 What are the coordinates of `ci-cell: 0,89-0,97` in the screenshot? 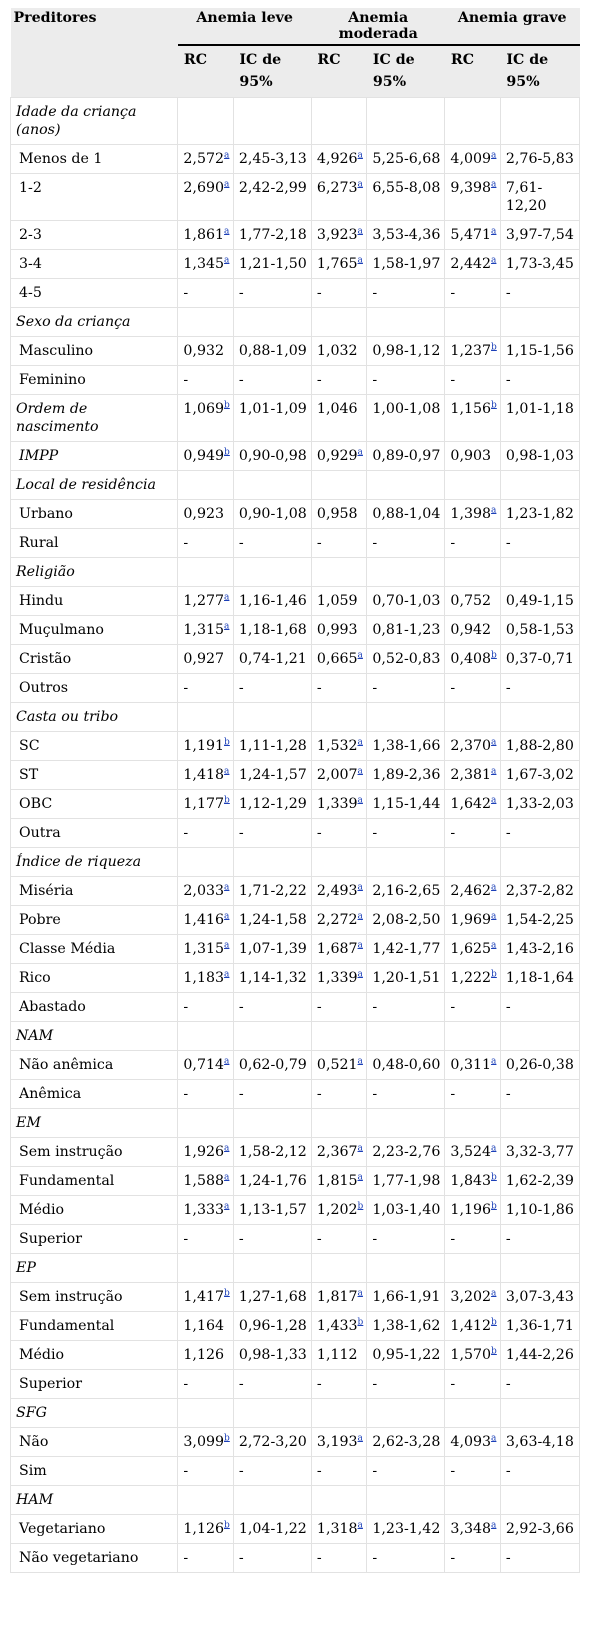 It's located at (406, 456).